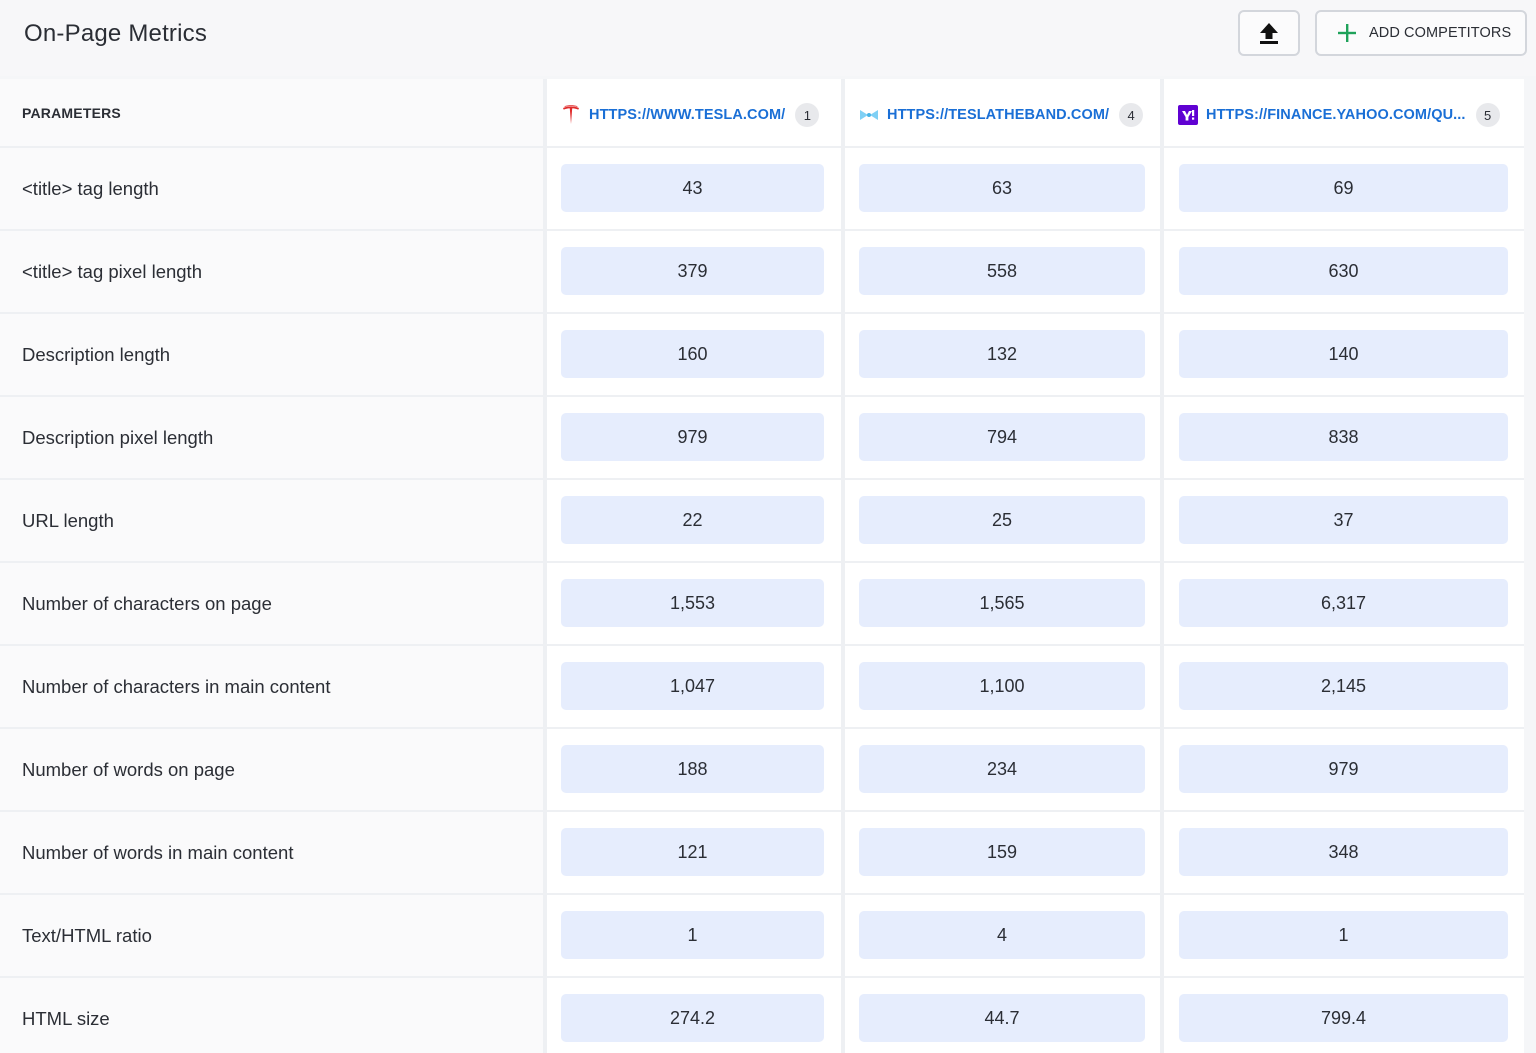 The image size is (1536, 1053). I want to click on scrollbar, so click(1531, 564).